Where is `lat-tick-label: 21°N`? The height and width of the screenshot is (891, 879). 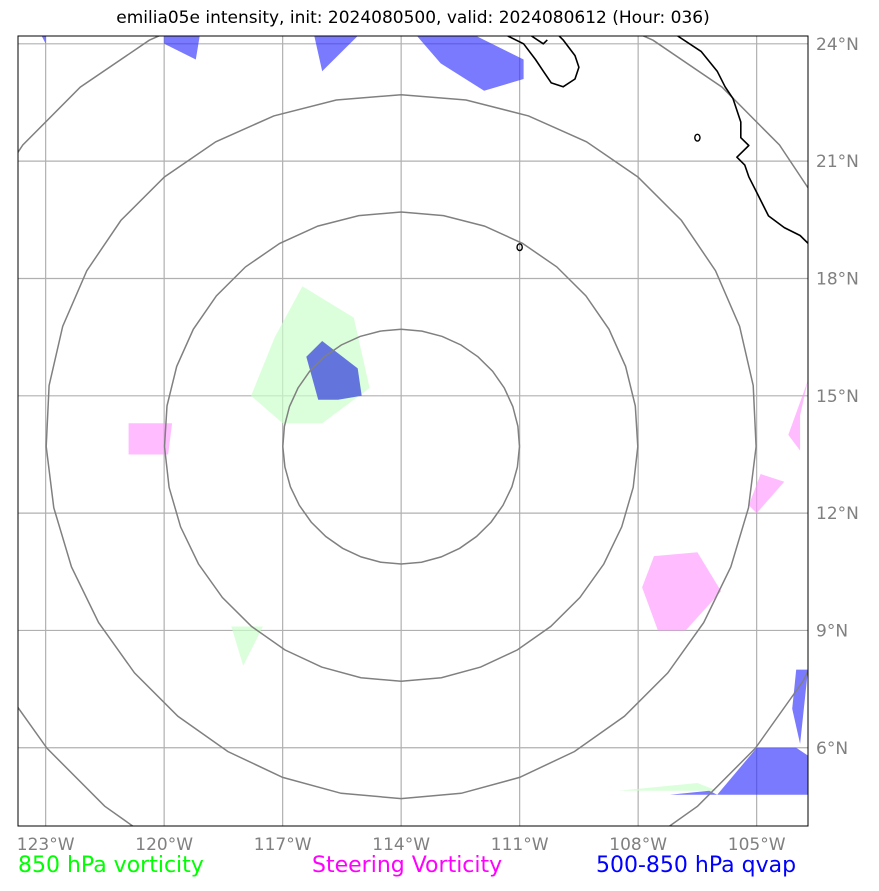
lat-tick-label: 21°N is located at coordinates (837, 162).